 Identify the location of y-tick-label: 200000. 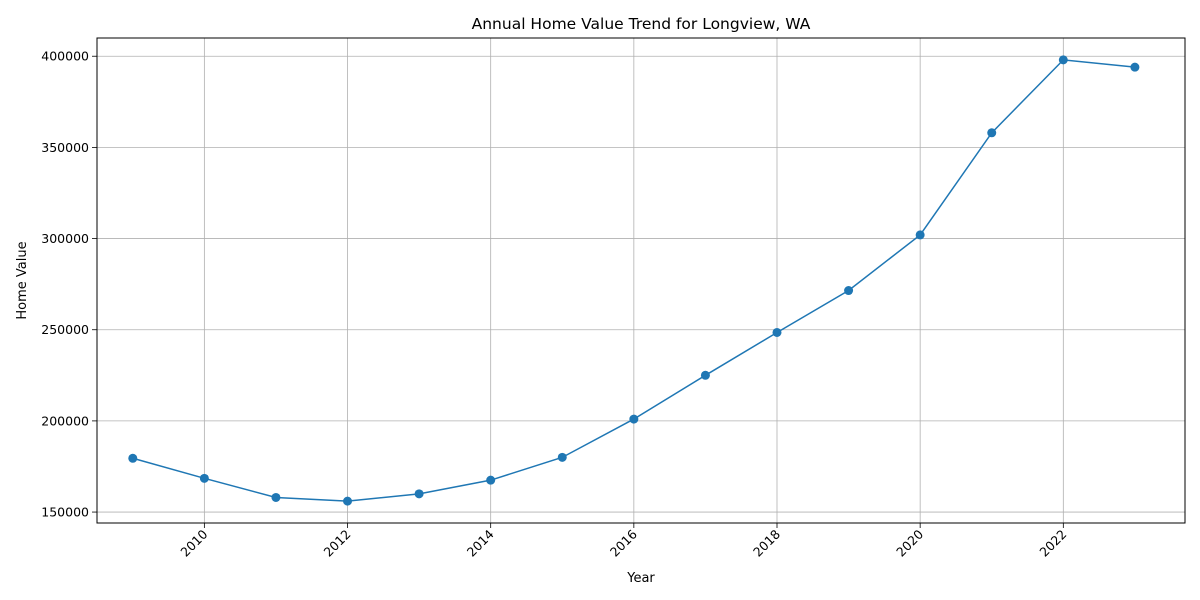
(65, 420).